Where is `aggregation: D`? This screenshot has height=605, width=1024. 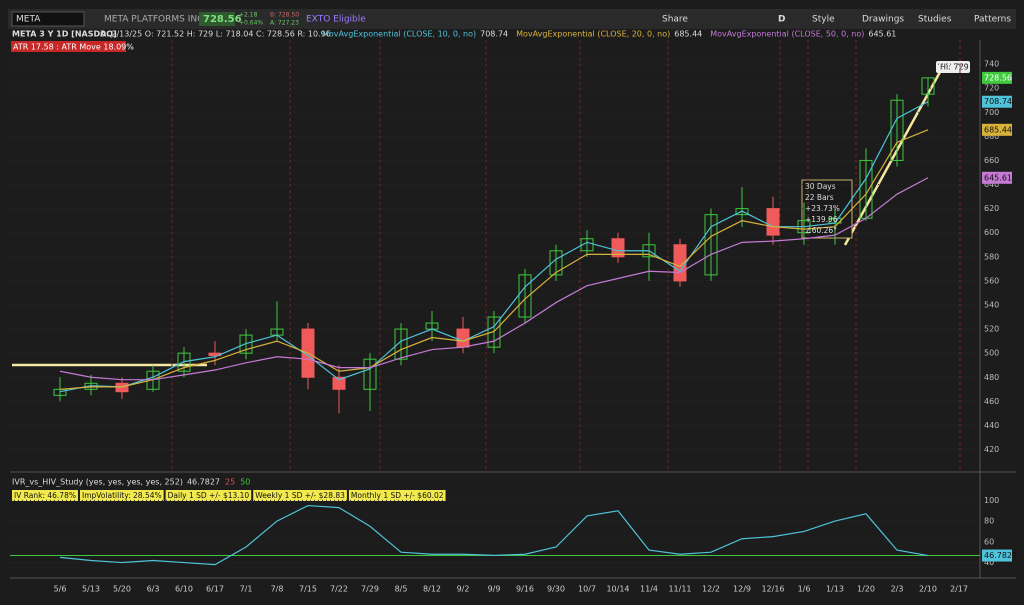
aggregation: D is located at coordinates (781, 20).